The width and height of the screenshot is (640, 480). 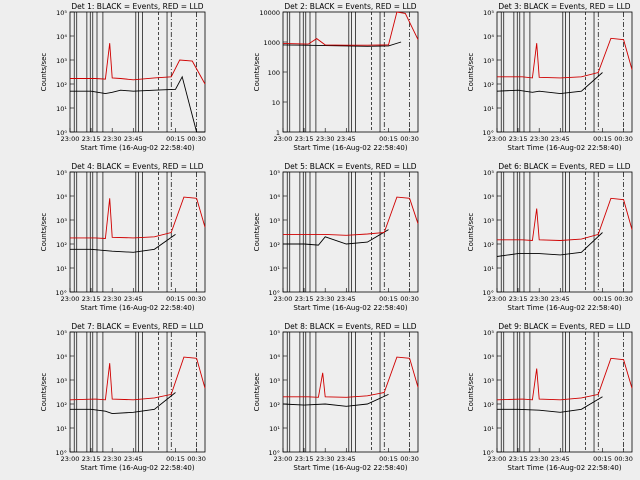 What do you see at coordinates (137, 166) in the screenshot?
I see `panel-title: Det 4: BLACK = Events, RED = LLD` at bounding box center [137, 166].